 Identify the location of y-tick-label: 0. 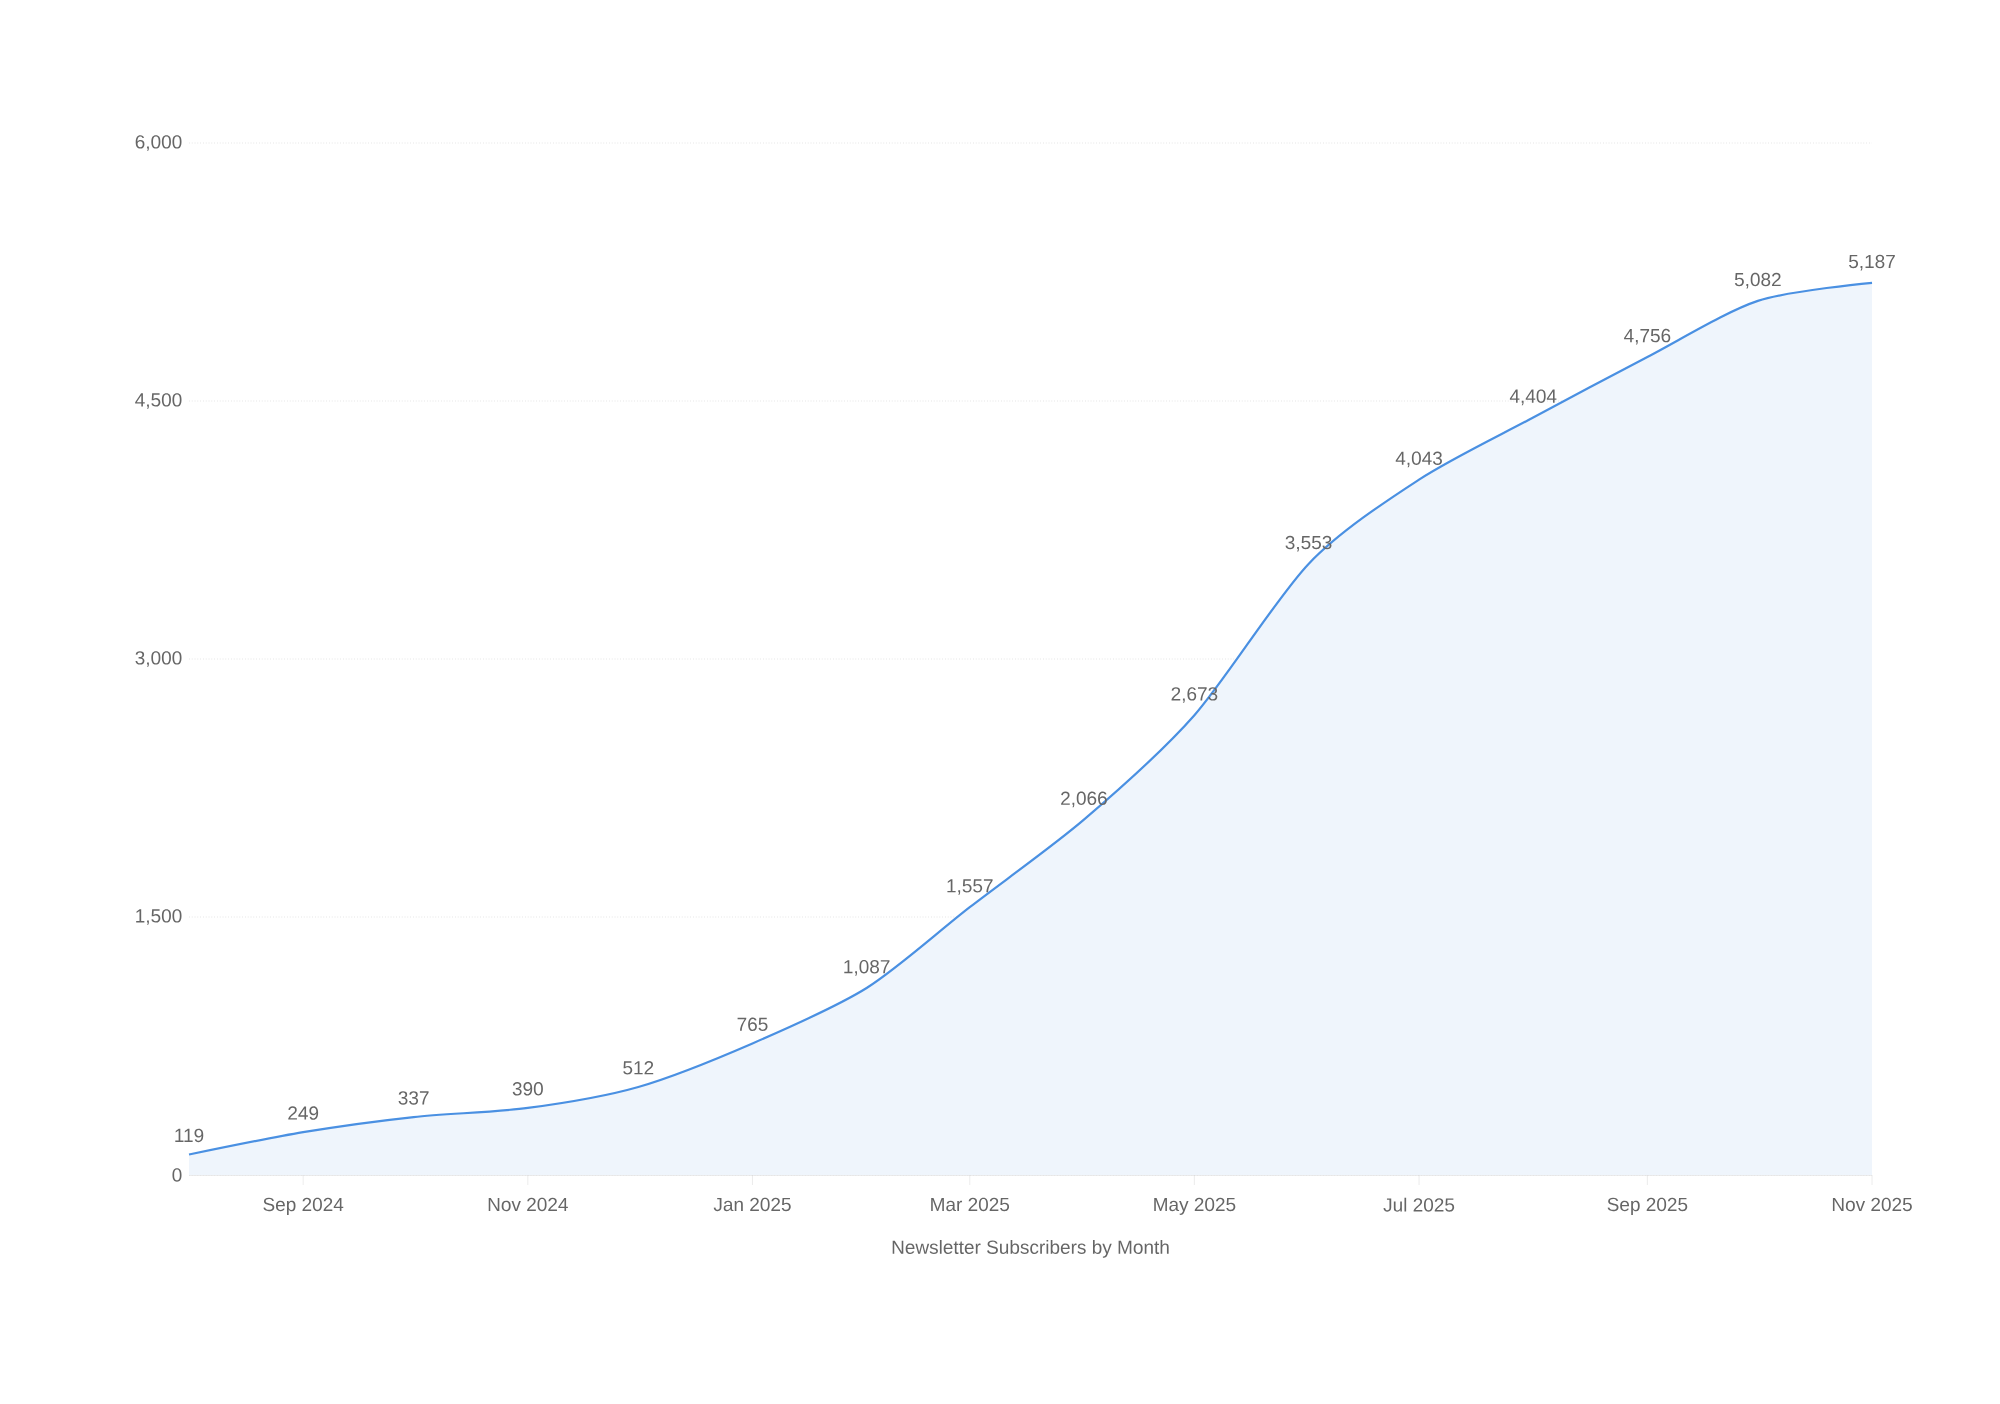
(177, 1175).